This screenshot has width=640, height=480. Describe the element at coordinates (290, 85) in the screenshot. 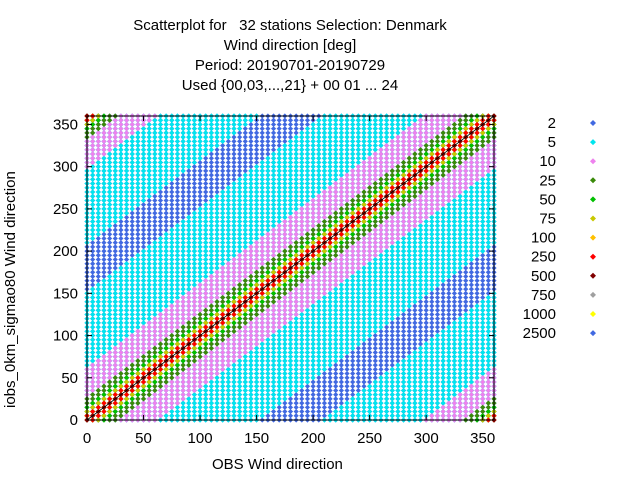

I see `chart-title-line-4: Used {00,03,...,21} + 00 01 ... 24` at that location.